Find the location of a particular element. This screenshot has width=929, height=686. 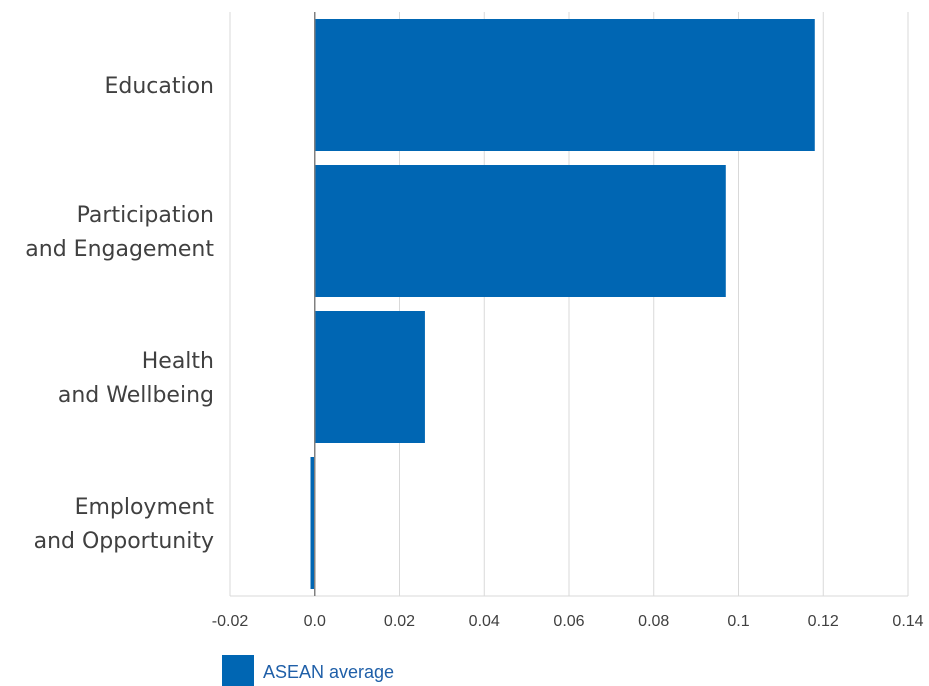

category-label: Employment is located at coordinates (145, 507).